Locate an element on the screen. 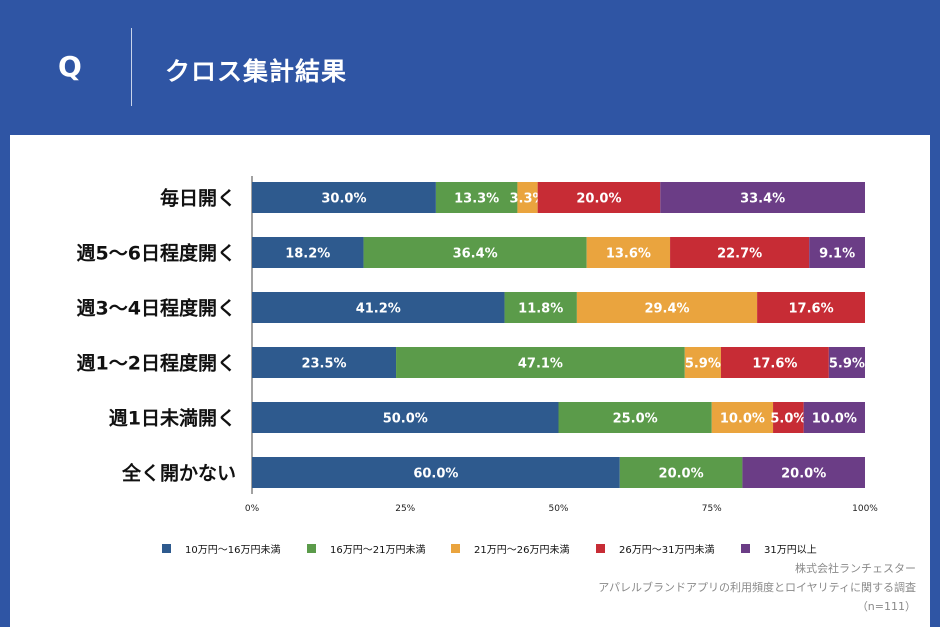 The height and width of the screenshot is (627, 940). data-label: 50.0% is located at coordinates (405, 419).